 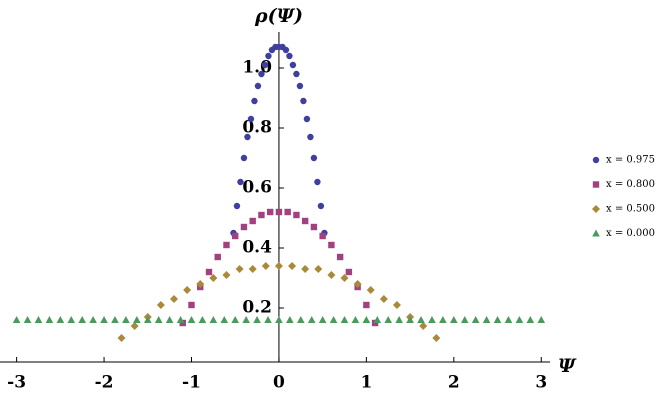 I want to click on legend-label: x = 0.975, so click(x=630, y=160).